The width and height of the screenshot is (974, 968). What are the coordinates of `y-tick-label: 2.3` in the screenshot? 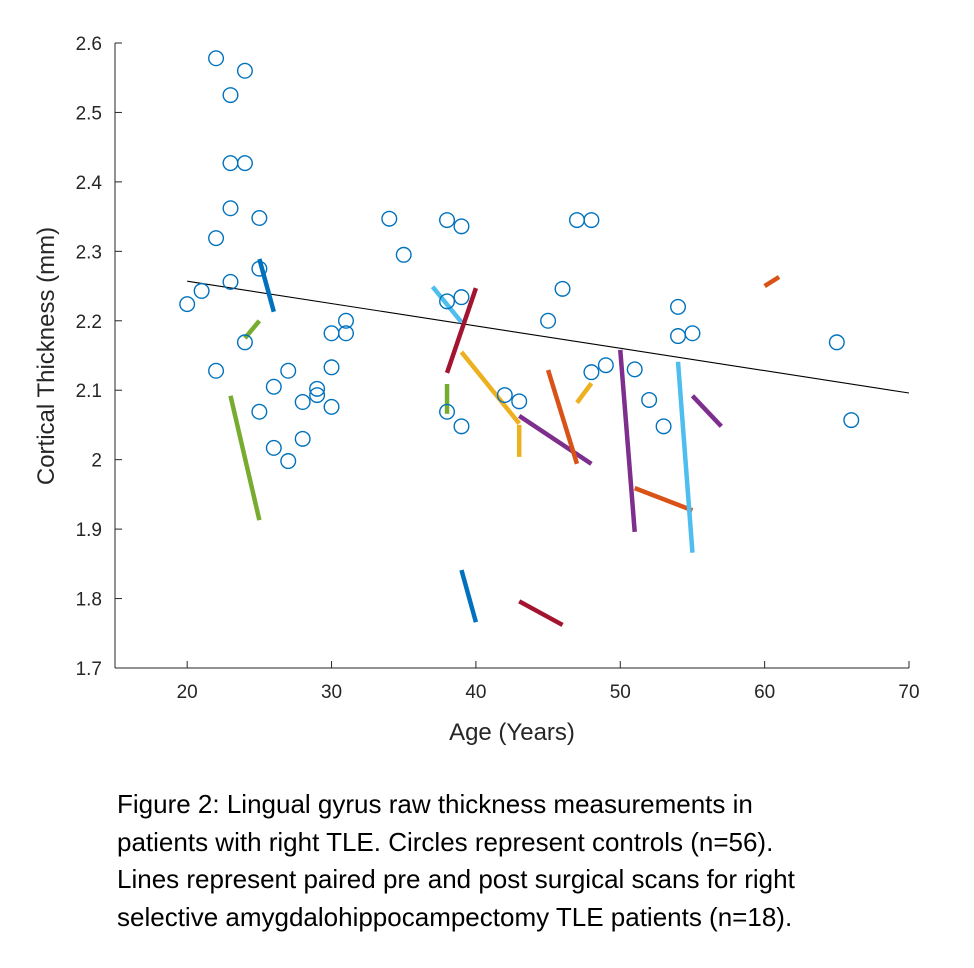 It's located at (89, 252).